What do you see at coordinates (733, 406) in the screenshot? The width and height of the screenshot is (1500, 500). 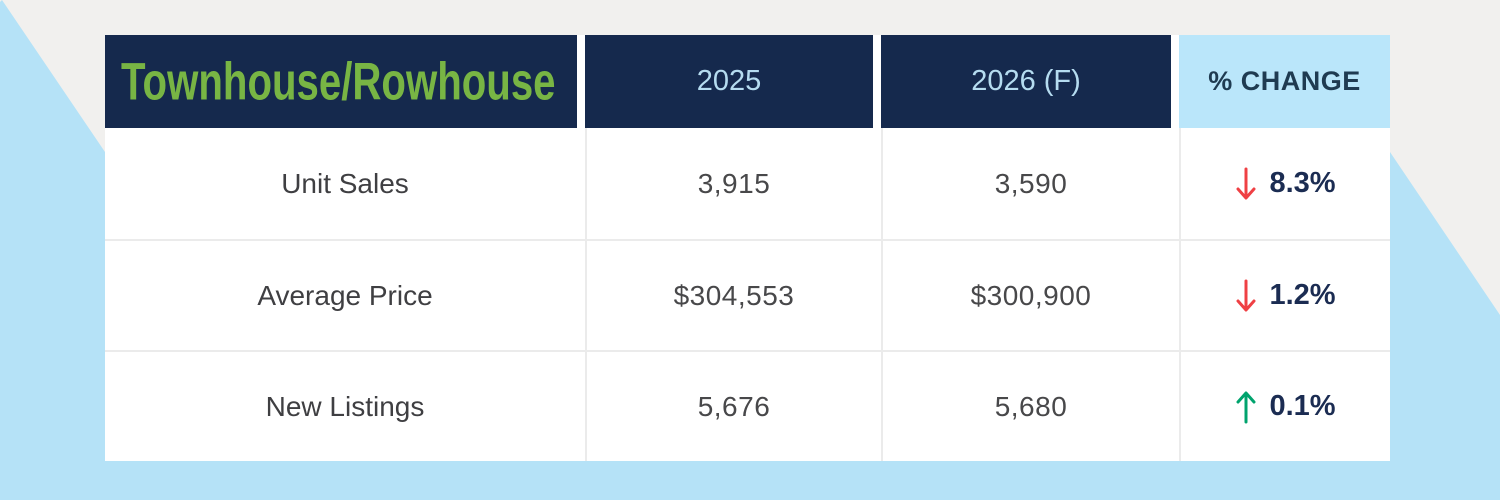 I see `value-2025: 5,676` at bounding box center [733, 406].